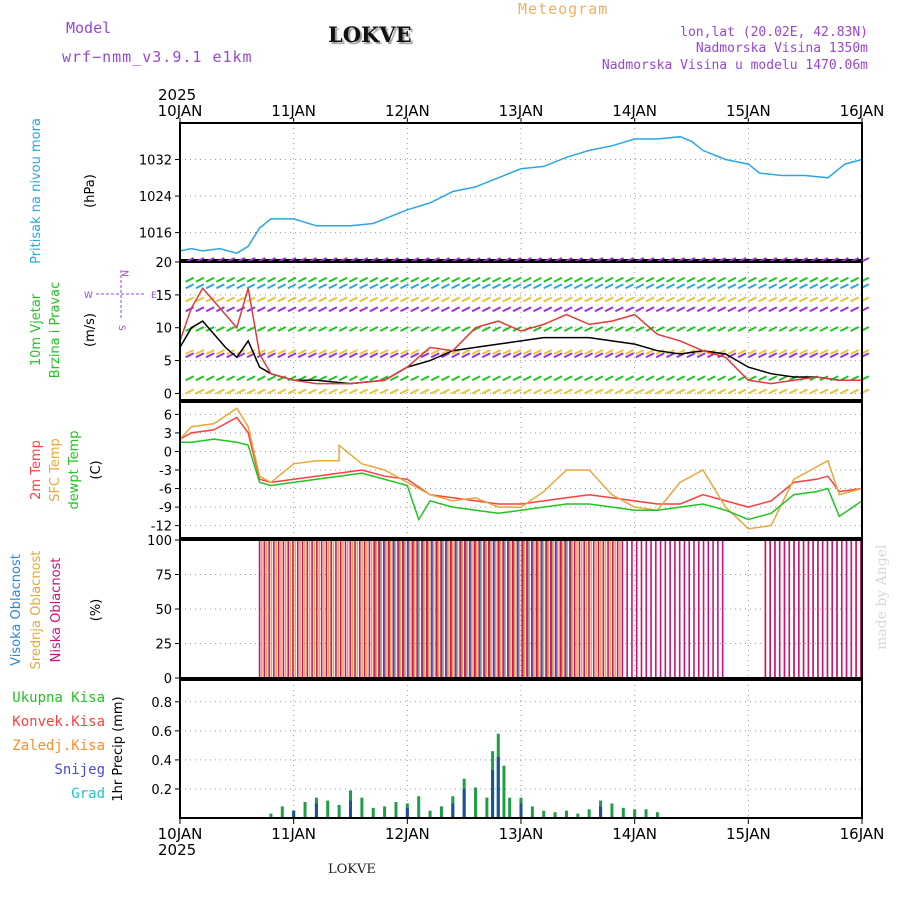 Image resolution: width=900 pixels, height=900 pixels. Describe the element at coordinates (154, 296) in the screenshot. I see `compass-e: E` at that location.